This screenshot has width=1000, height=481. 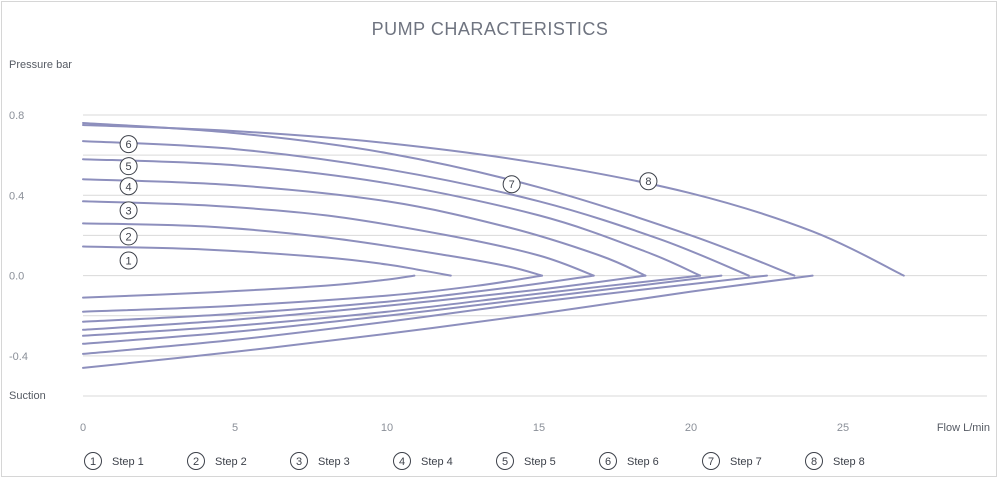 I want to click on legend-marker-number: 7, so click(x=711, y=462).